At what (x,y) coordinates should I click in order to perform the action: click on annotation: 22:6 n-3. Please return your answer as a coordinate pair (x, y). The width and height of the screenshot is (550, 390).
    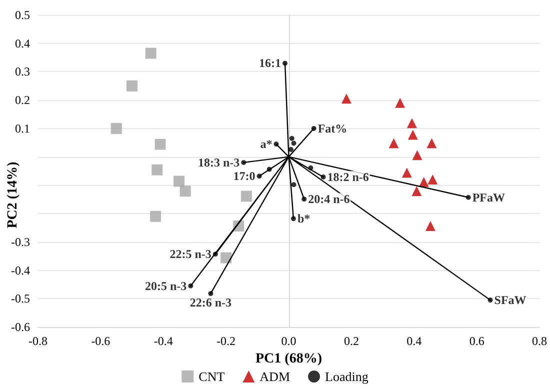
    Looking at the image, I should click on (211, 303).